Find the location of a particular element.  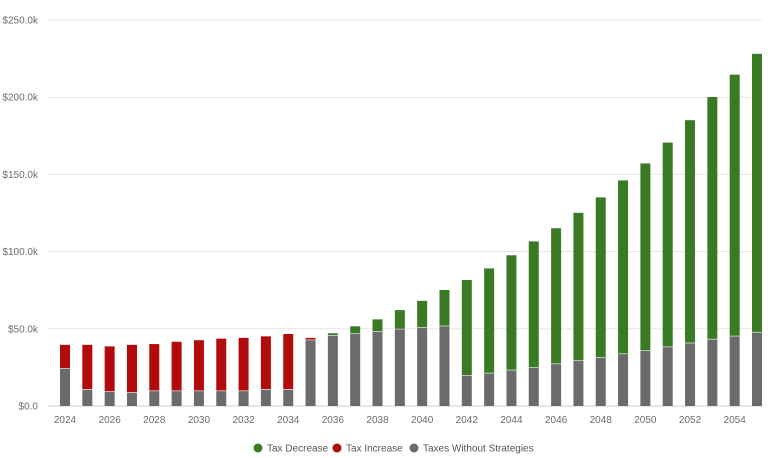

bar-taxes-without-strategies-2050 is located at coordinates (645, 378).